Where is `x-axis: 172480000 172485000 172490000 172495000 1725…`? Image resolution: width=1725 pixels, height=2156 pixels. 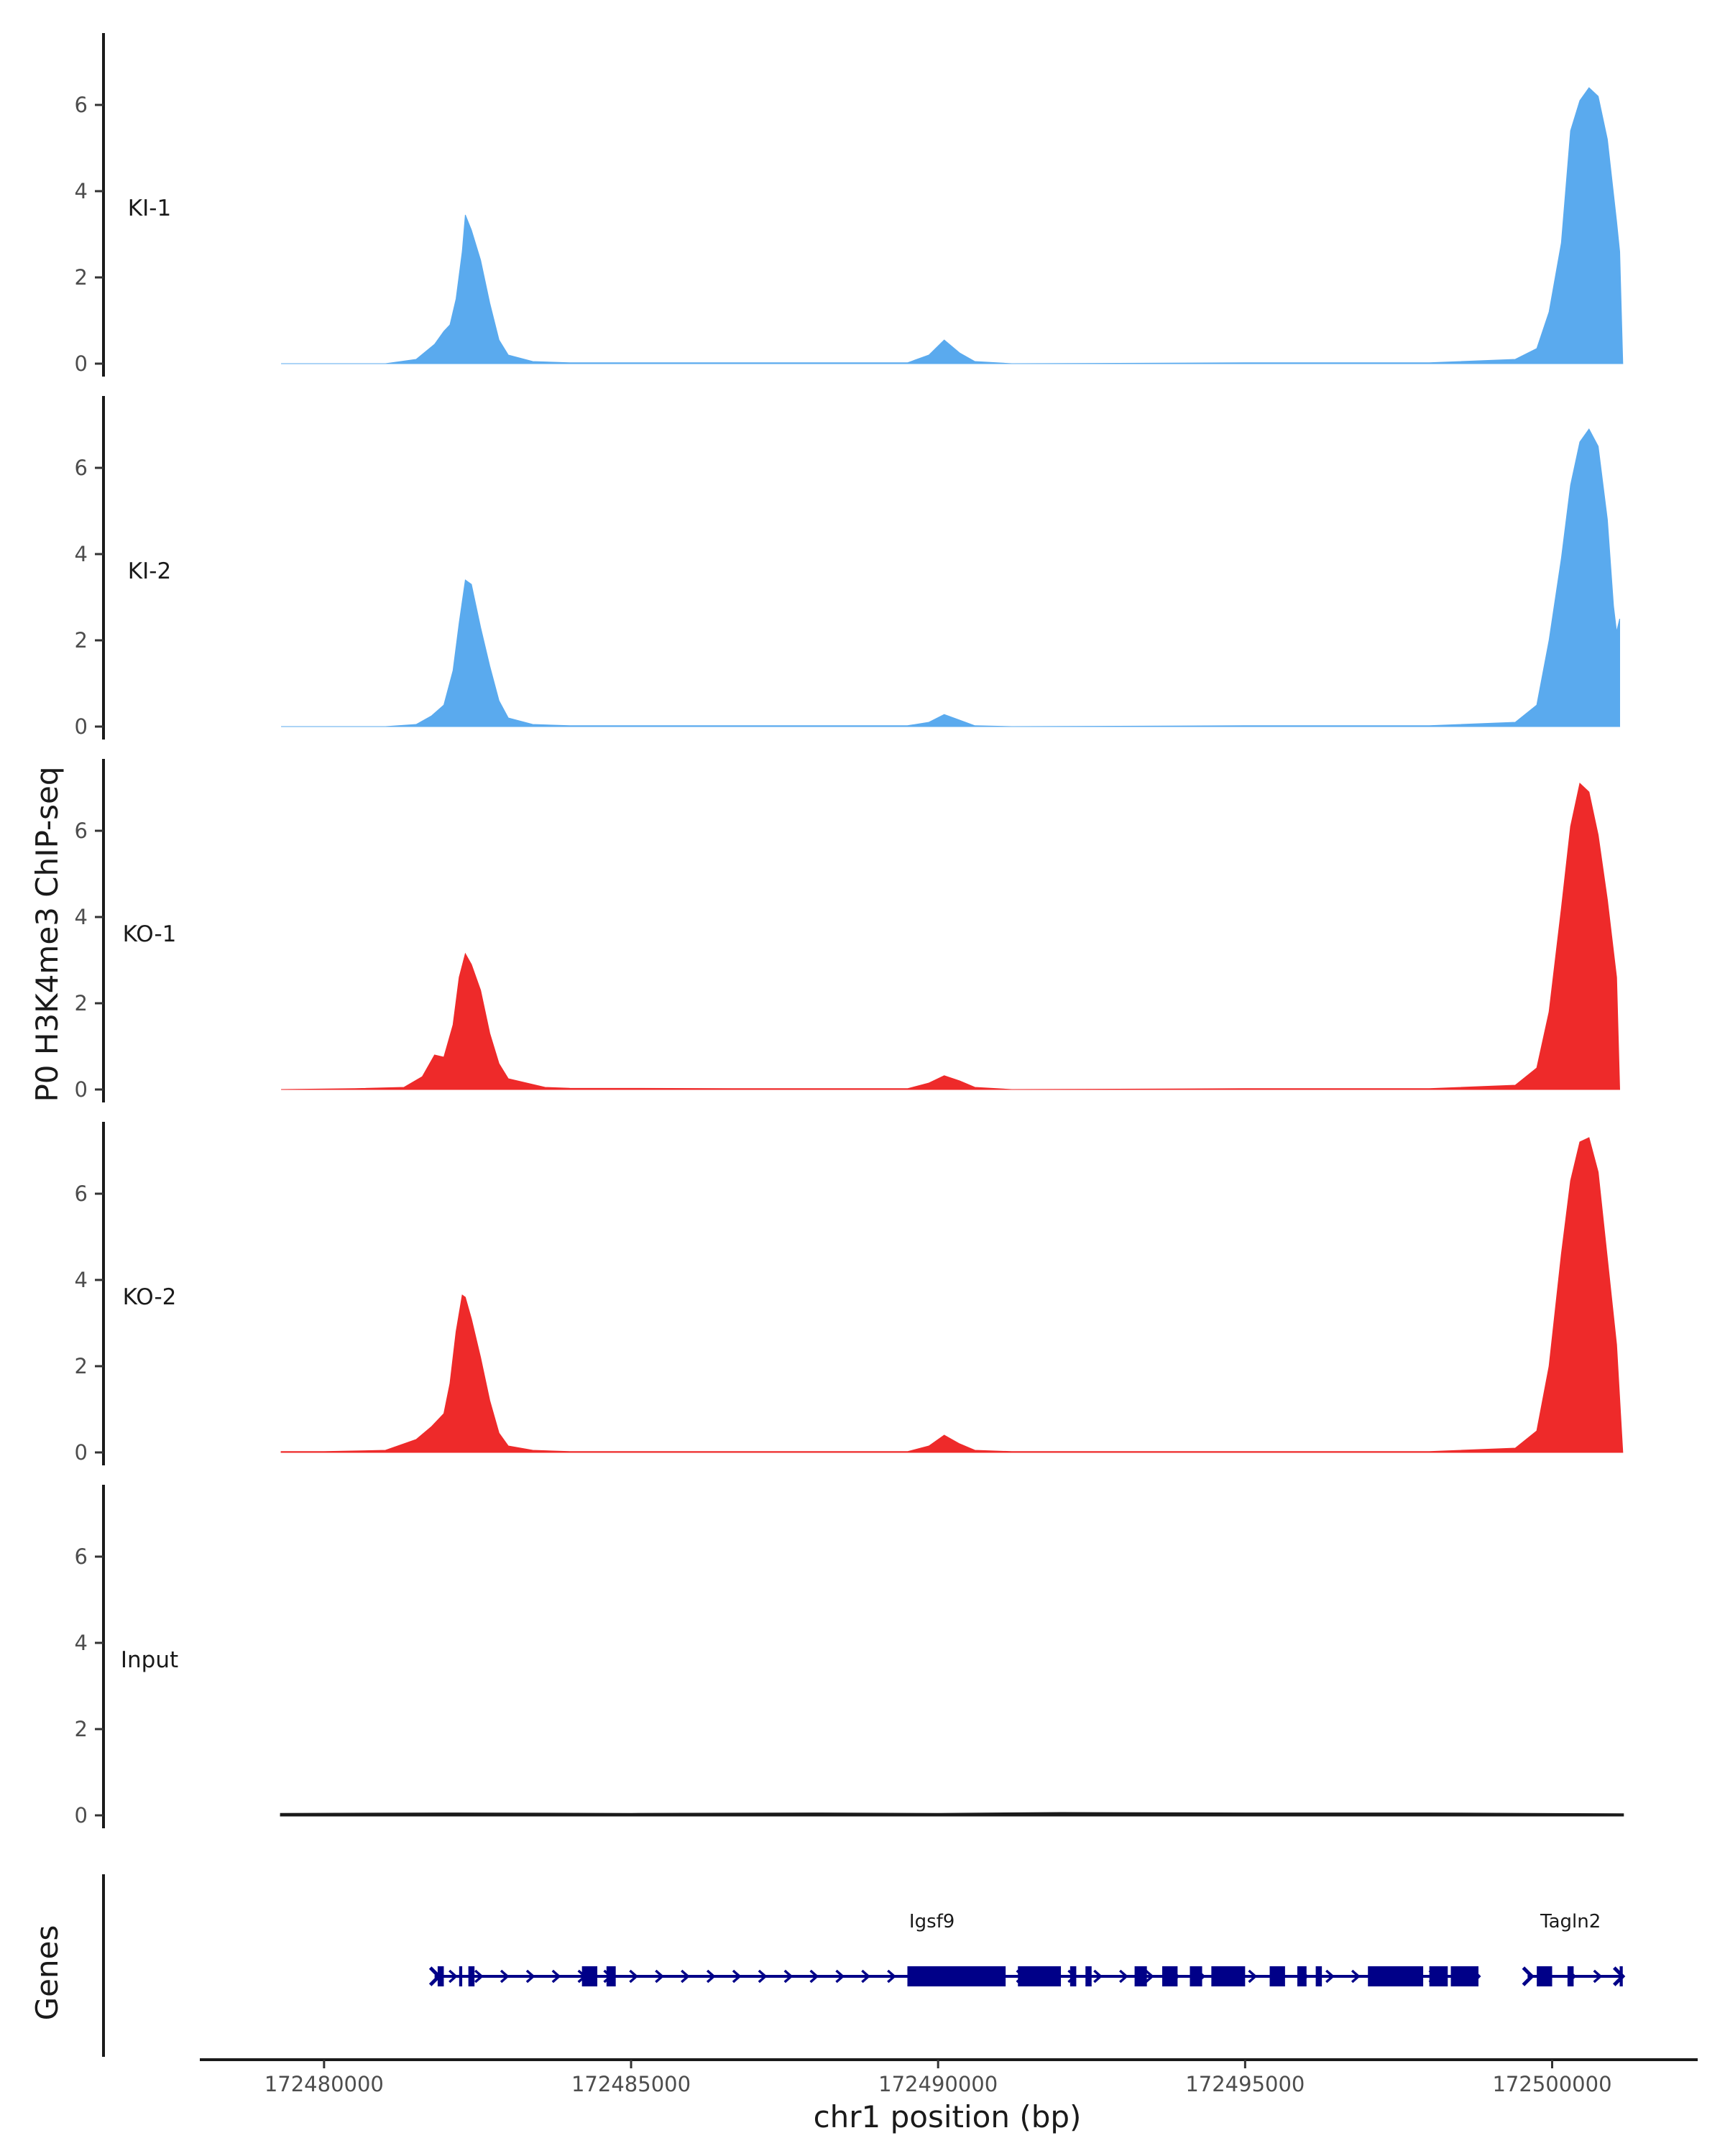 x-axis: 172480000 172485000 172490000 172495000 1725… is located at coordinates (949, 2077).